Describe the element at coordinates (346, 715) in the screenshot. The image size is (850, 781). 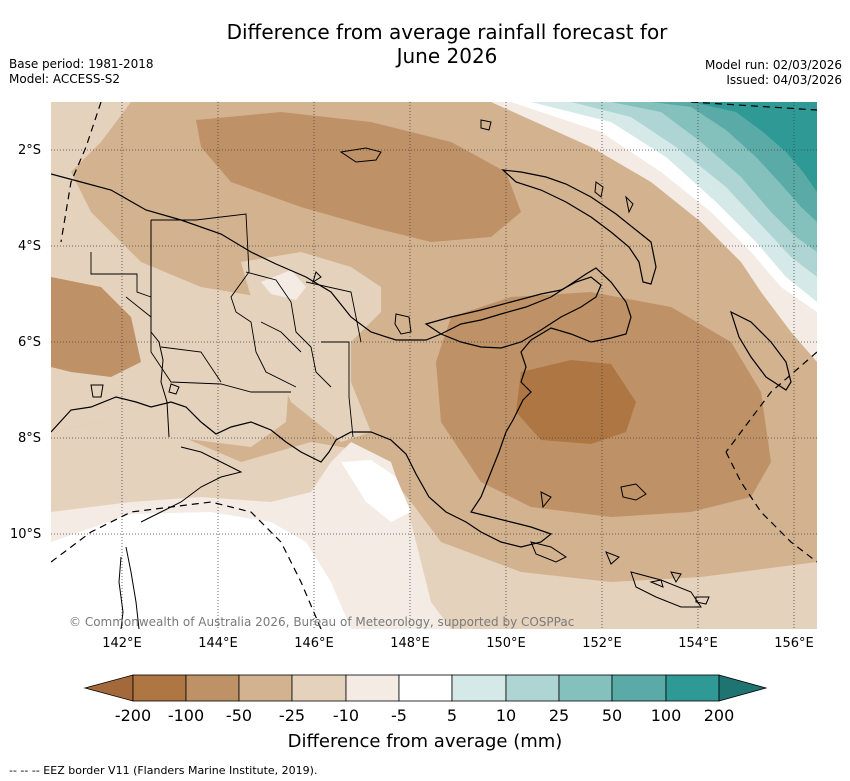
I see `colorbar-label-5: -10` at that location.